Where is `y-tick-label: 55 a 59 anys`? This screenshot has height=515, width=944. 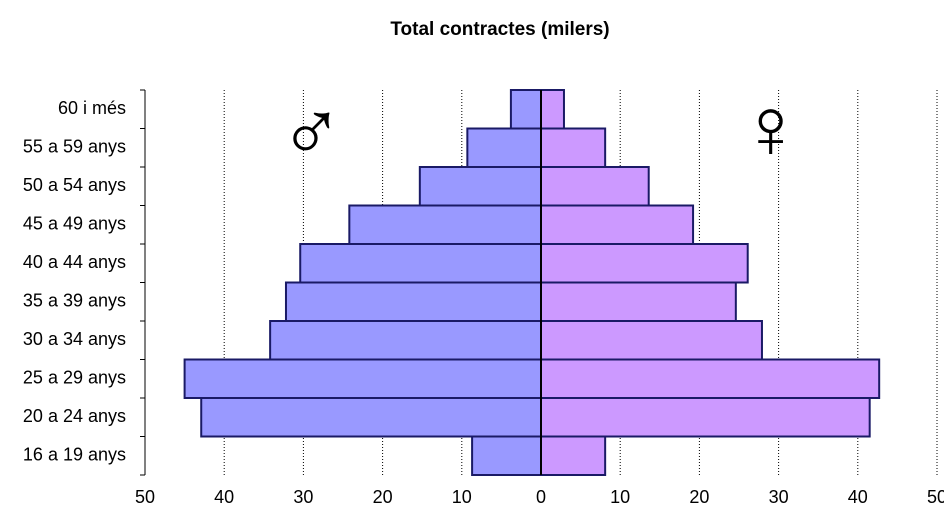
y-tick-label: 55 a 59 anys is located at coordinates (74, 147).